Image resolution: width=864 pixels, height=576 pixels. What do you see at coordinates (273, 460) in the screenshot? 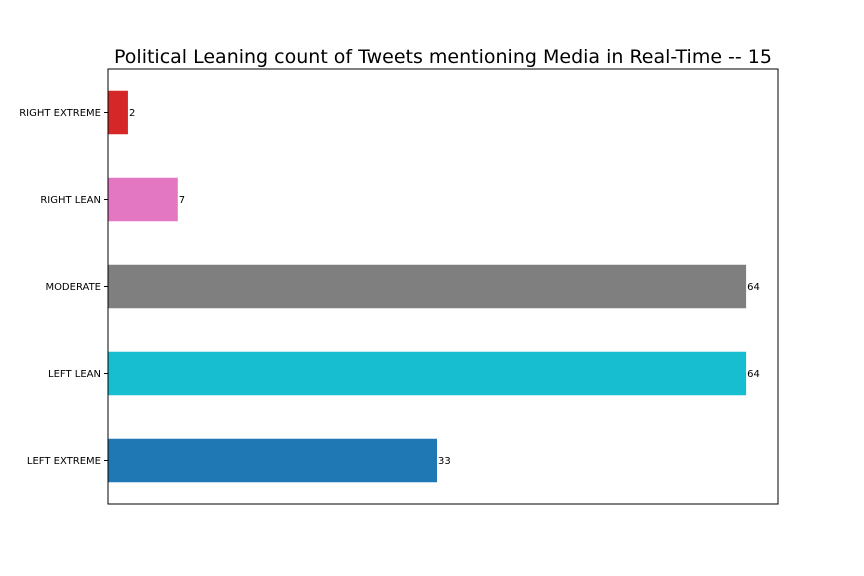
I see `bar-left-extreme` at bounding box center [273, 460].